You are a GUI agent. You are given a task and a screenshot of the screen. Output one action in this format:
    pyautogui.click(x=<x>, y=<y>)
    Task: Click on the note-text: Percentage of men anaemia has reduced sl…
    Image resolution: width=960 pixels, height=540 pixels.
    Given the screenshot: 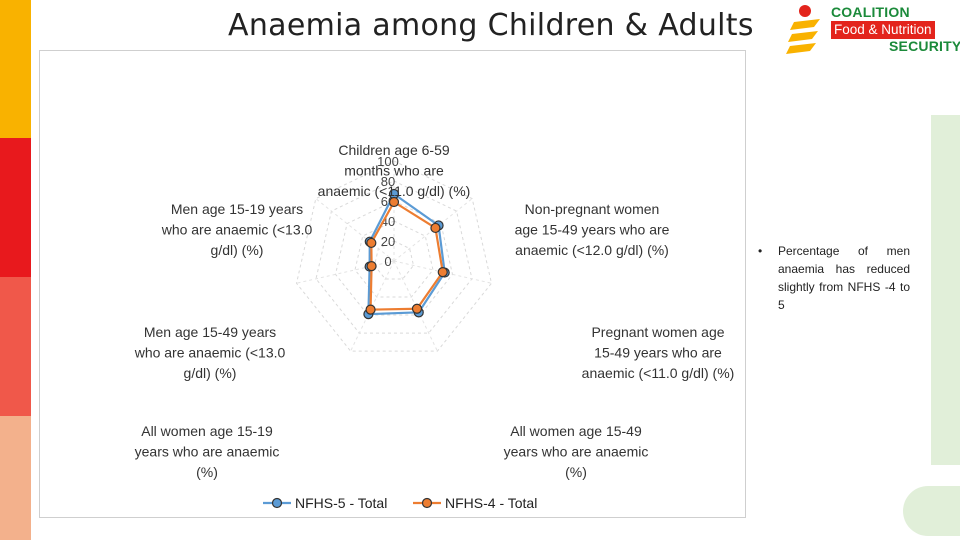 What is the action you would take?
    pyautogui.click(x=844, y=278)
    